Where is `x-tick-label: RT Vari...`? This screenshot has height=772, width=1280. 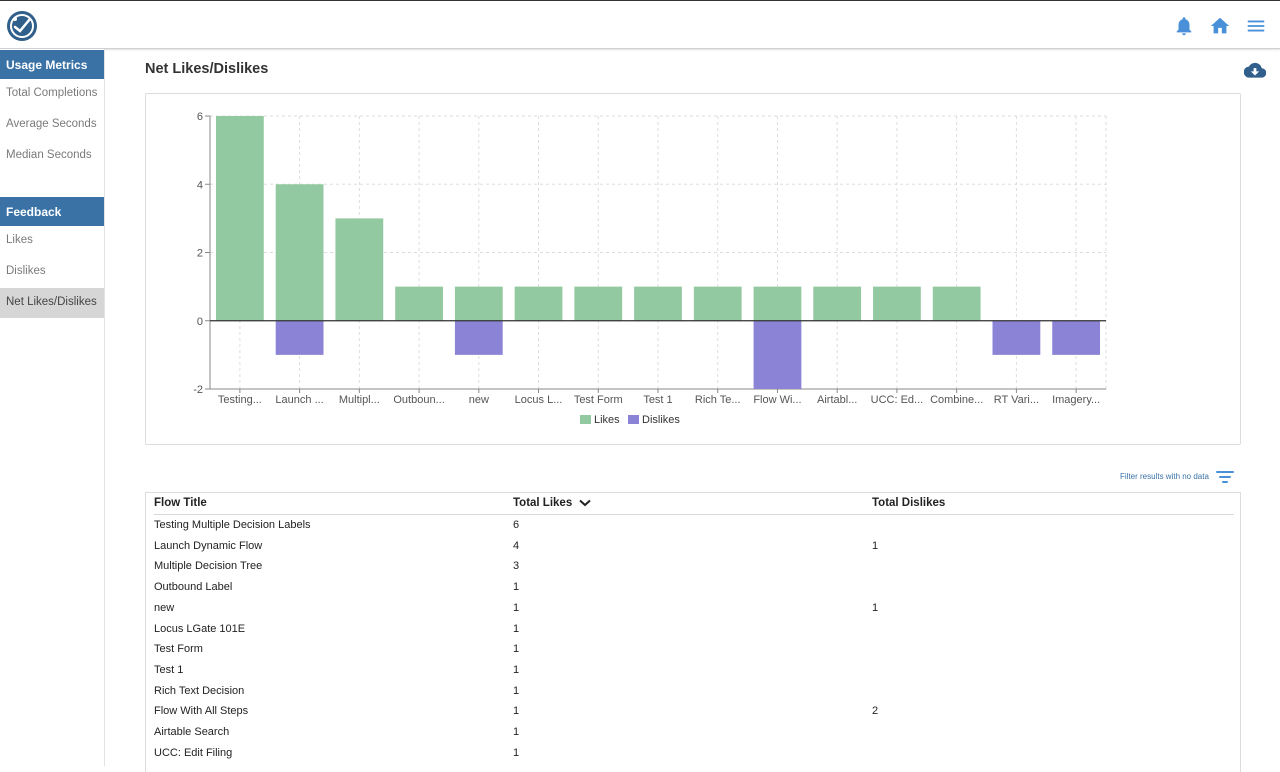 x-tick-label: RT Vari... is located at coordinates (1016, 400).